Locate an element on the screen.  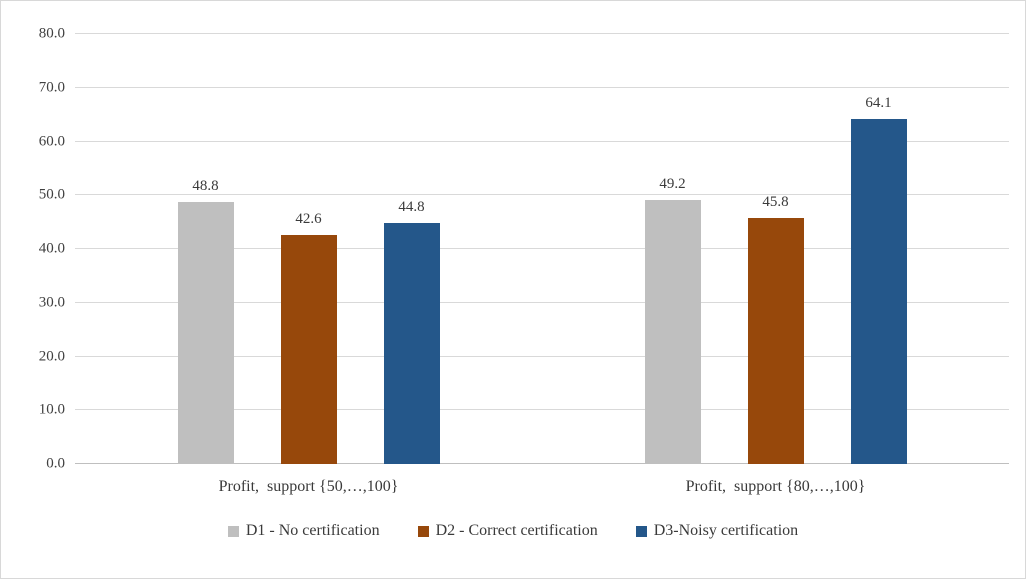
bar: 48.8 is located at coordinates (205, 321).